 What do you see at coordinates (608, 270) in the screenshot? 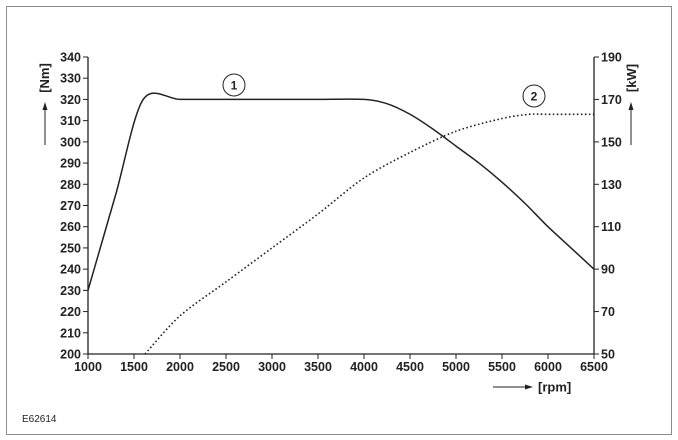
I see `y-right-tick-label: 90` at bounding box center [608, 270].